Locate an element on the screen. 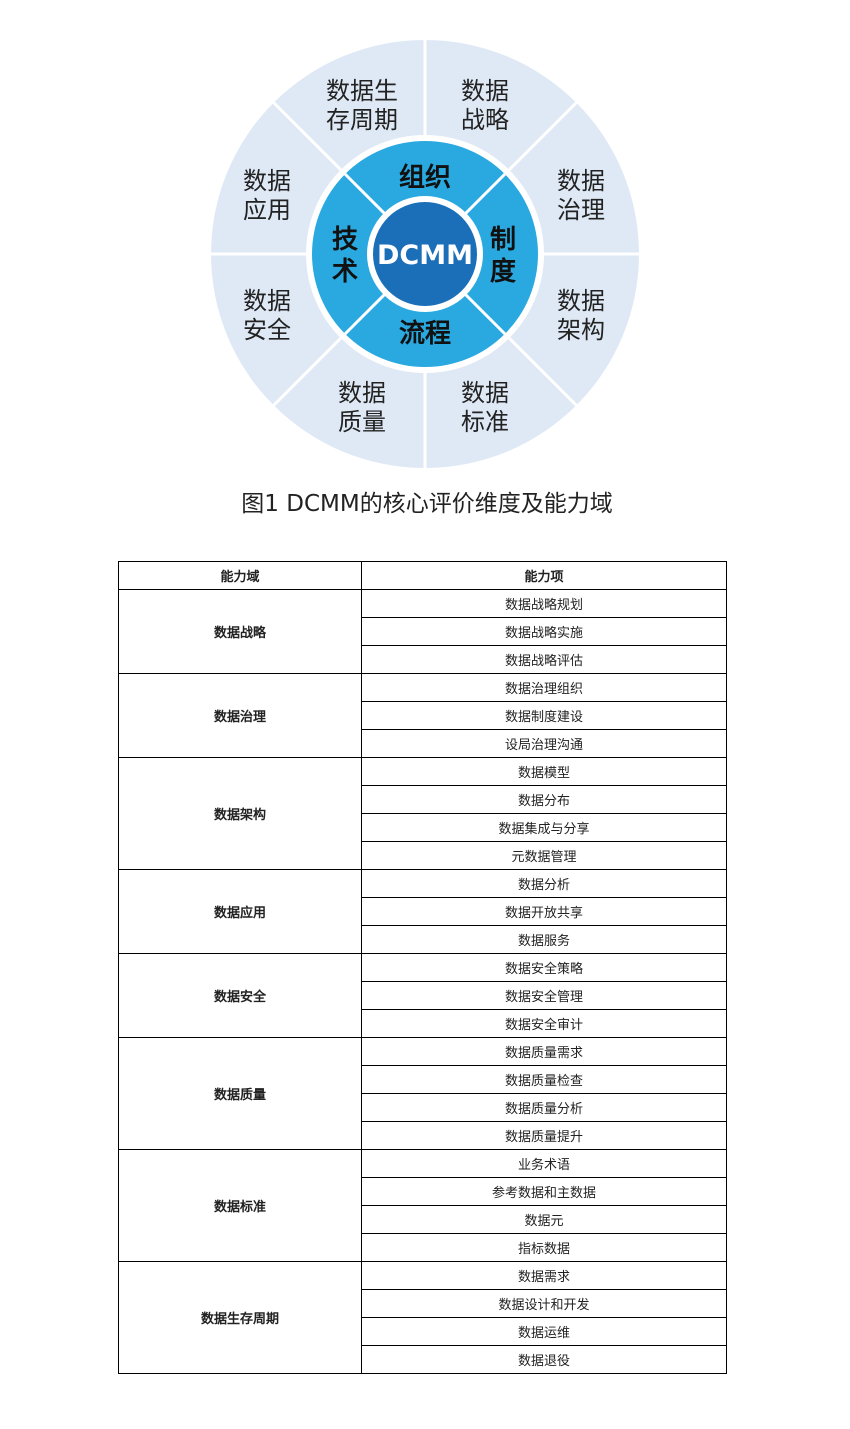 Image resolution: width=850 pixels, height=1429 pixels. table-row: 数据退役 is located at coordinates (423, 1359).